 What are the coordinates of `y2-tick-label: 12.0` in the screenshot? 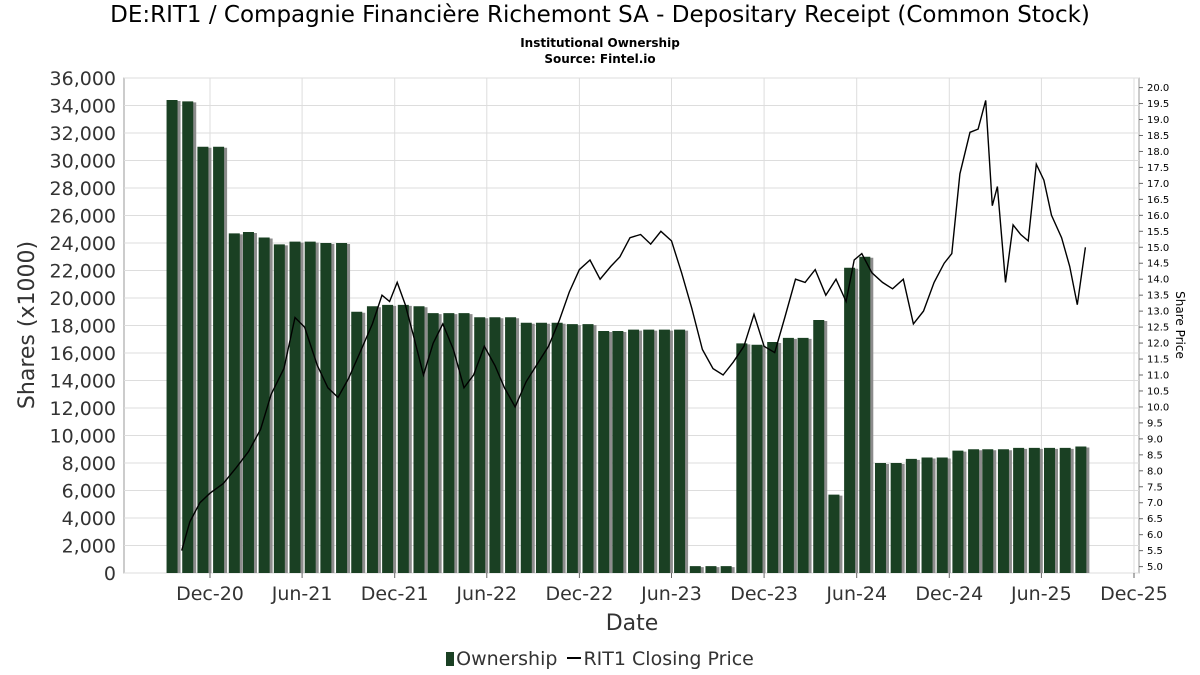 It's located at (1158, 344).